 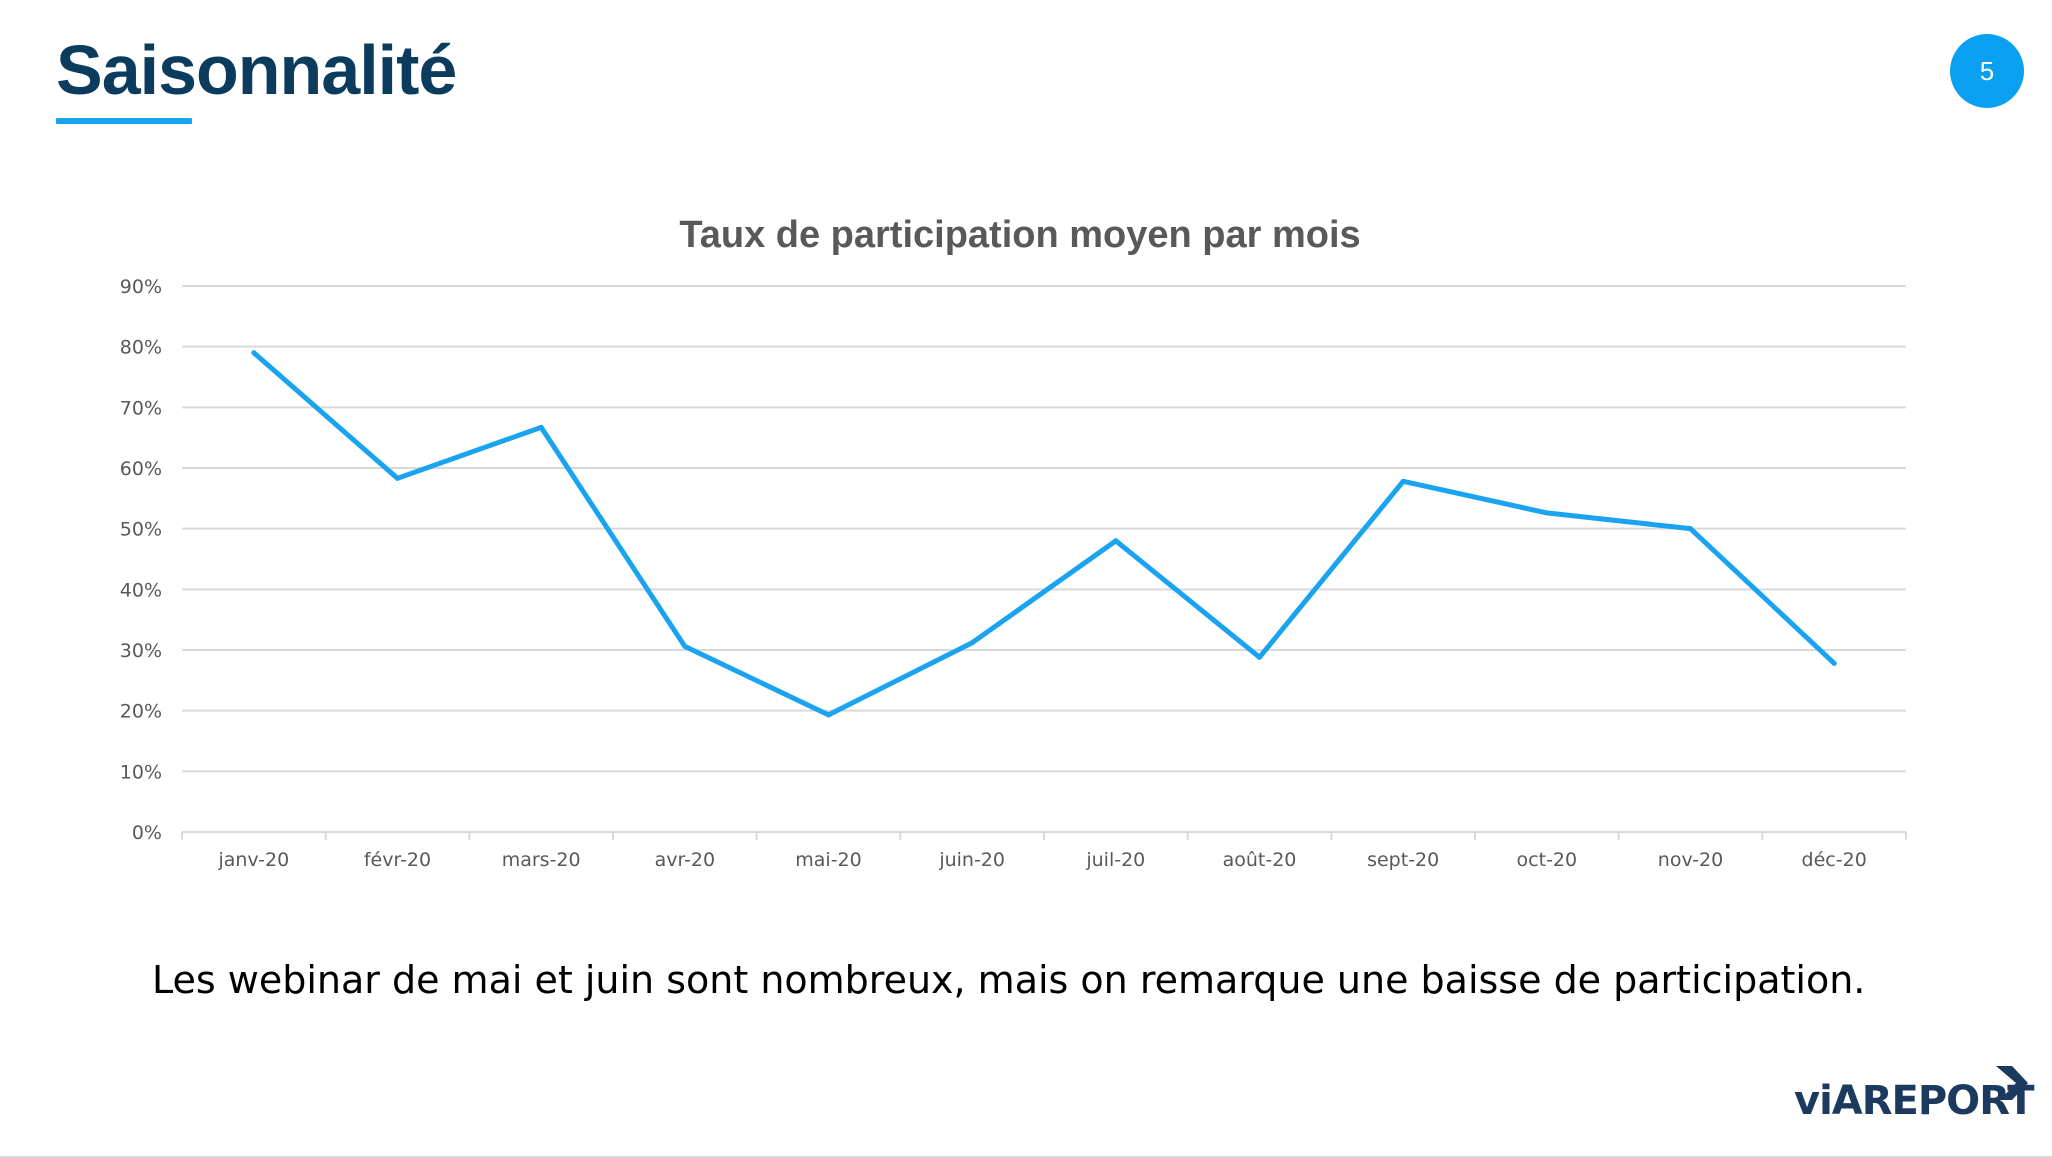 What do you see at coordinates (1834, 860) in the screenshot?
I see `x-tick-label: déc-20` at bounding box center [1834, 860].